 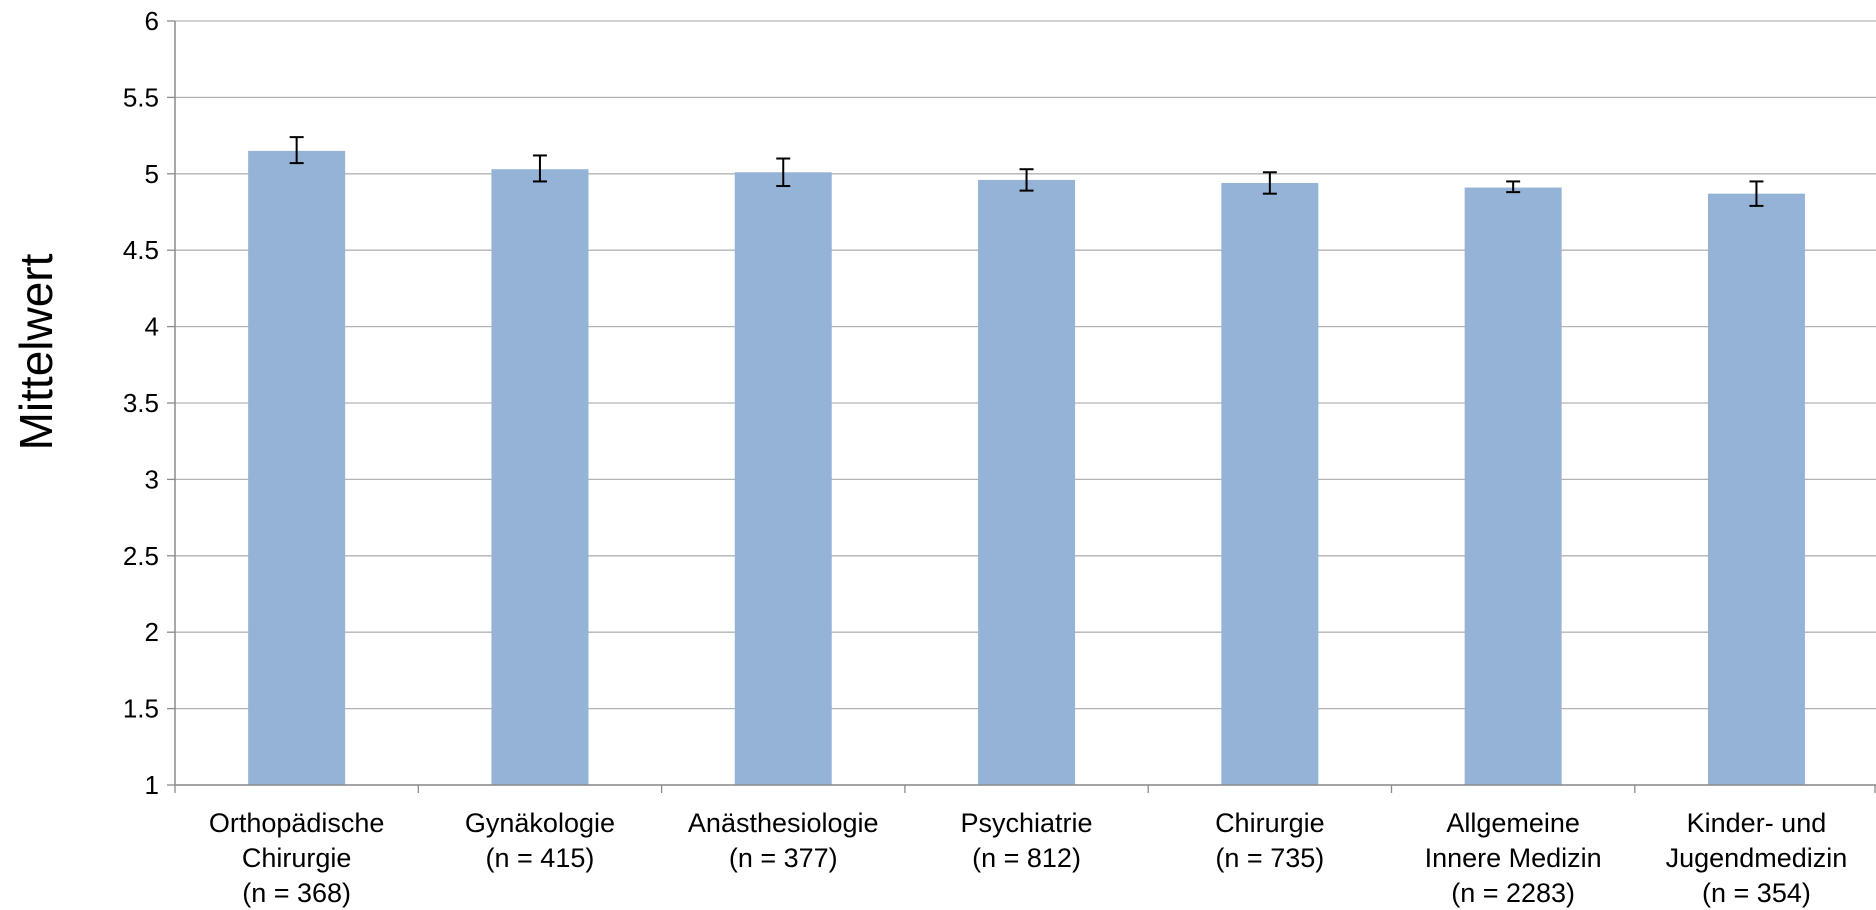 I want to click on y-tick-label: 6, so click(x=152, y=21).